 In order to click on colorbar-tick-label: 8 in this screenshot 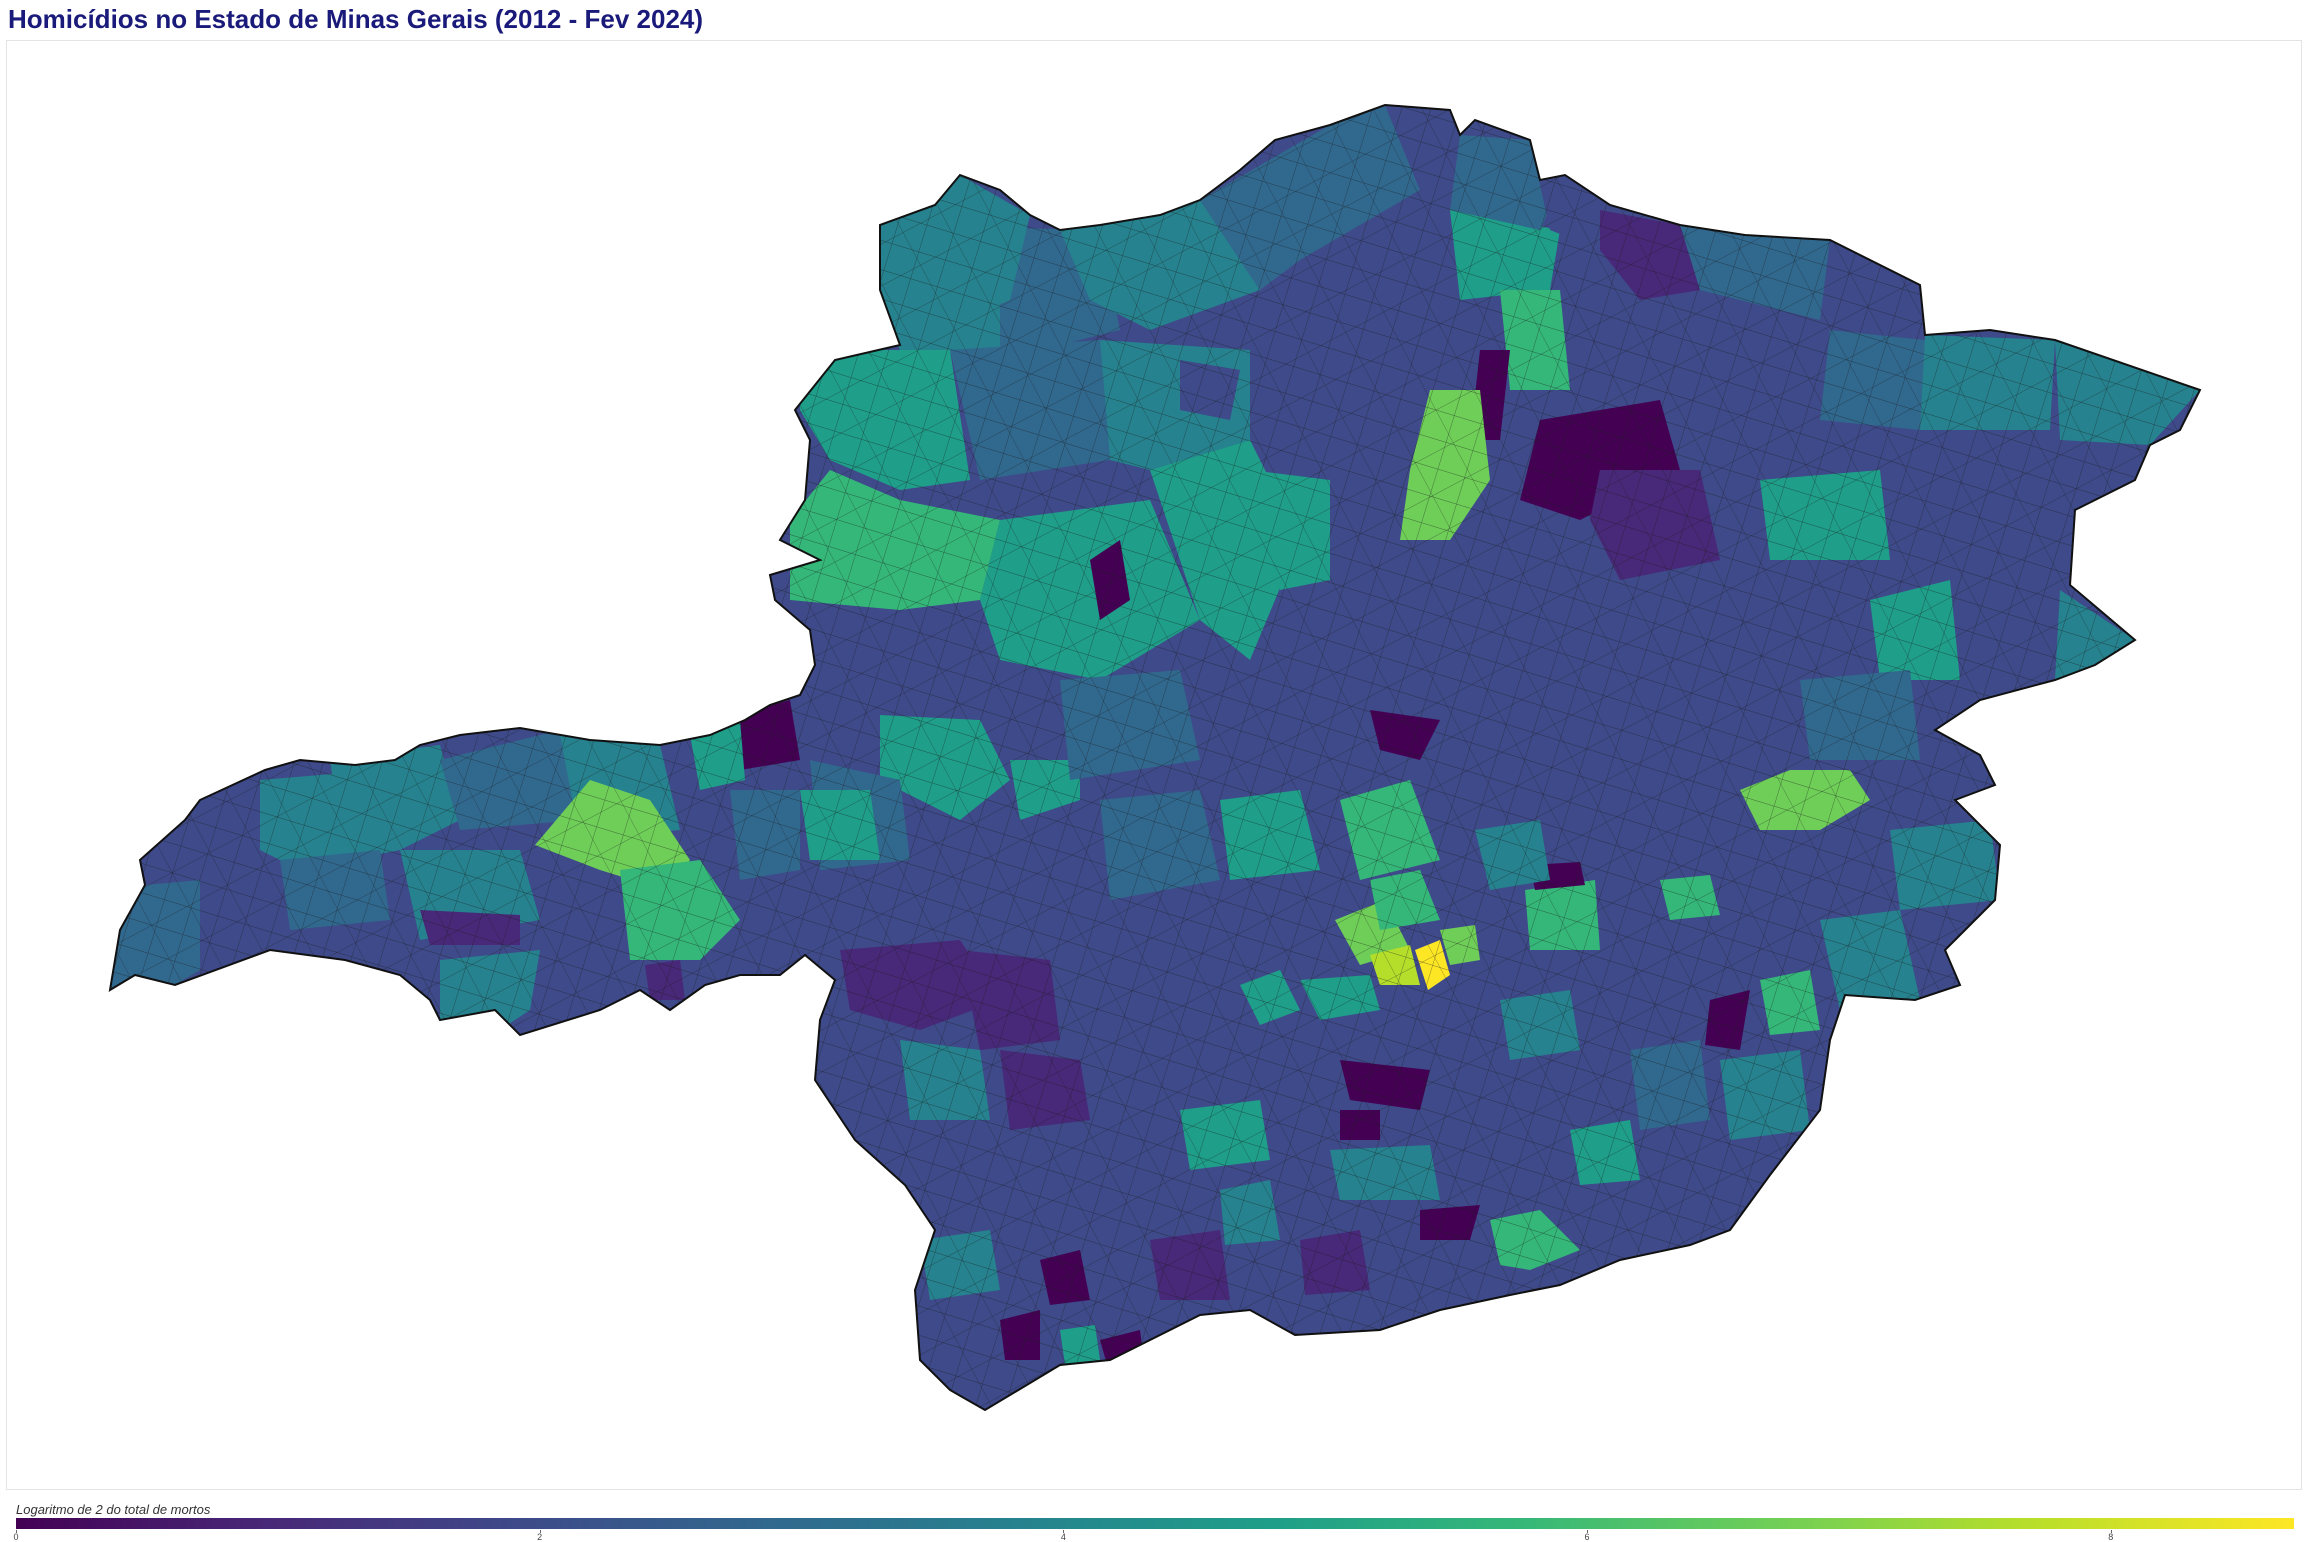, I will do `click(2111, 1537)`.